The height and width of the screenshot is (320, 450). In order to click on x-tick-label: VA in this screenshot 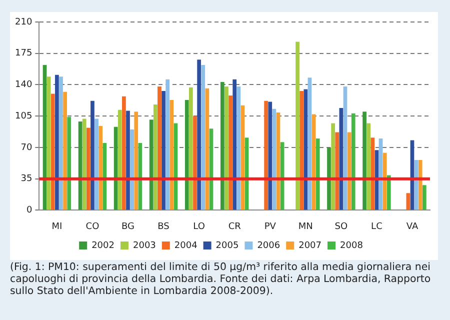, I will do `click(412, 227)`.